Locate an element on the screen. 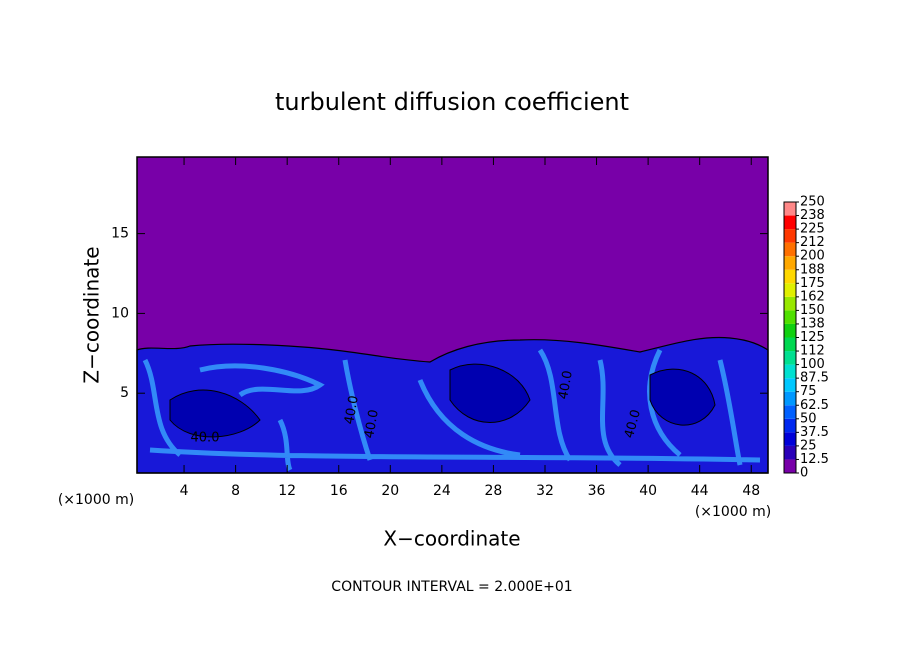  x-tick-label: 4 is located at coordinates (184, 491).